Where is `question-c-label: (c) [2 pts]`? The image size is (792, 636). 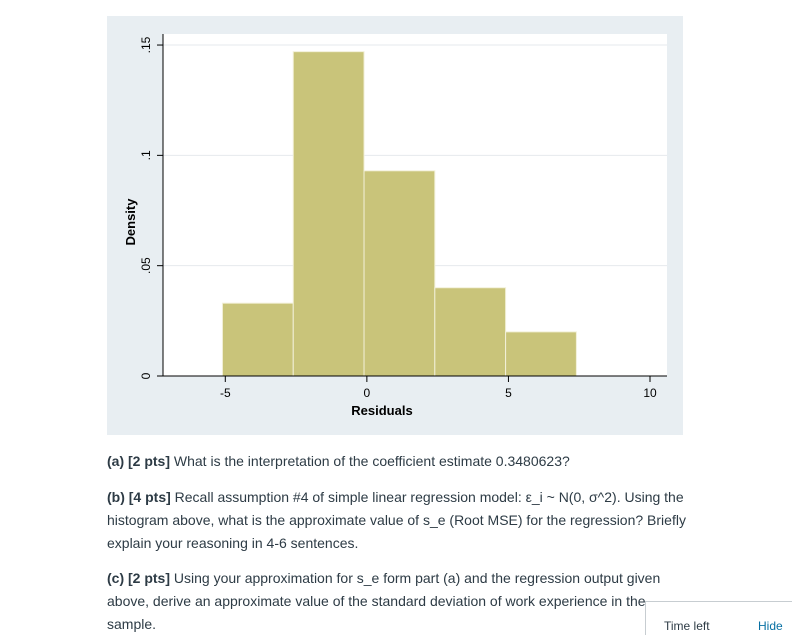 question-c-label: (c) [2 pts] is located at coordinates (138, 578).